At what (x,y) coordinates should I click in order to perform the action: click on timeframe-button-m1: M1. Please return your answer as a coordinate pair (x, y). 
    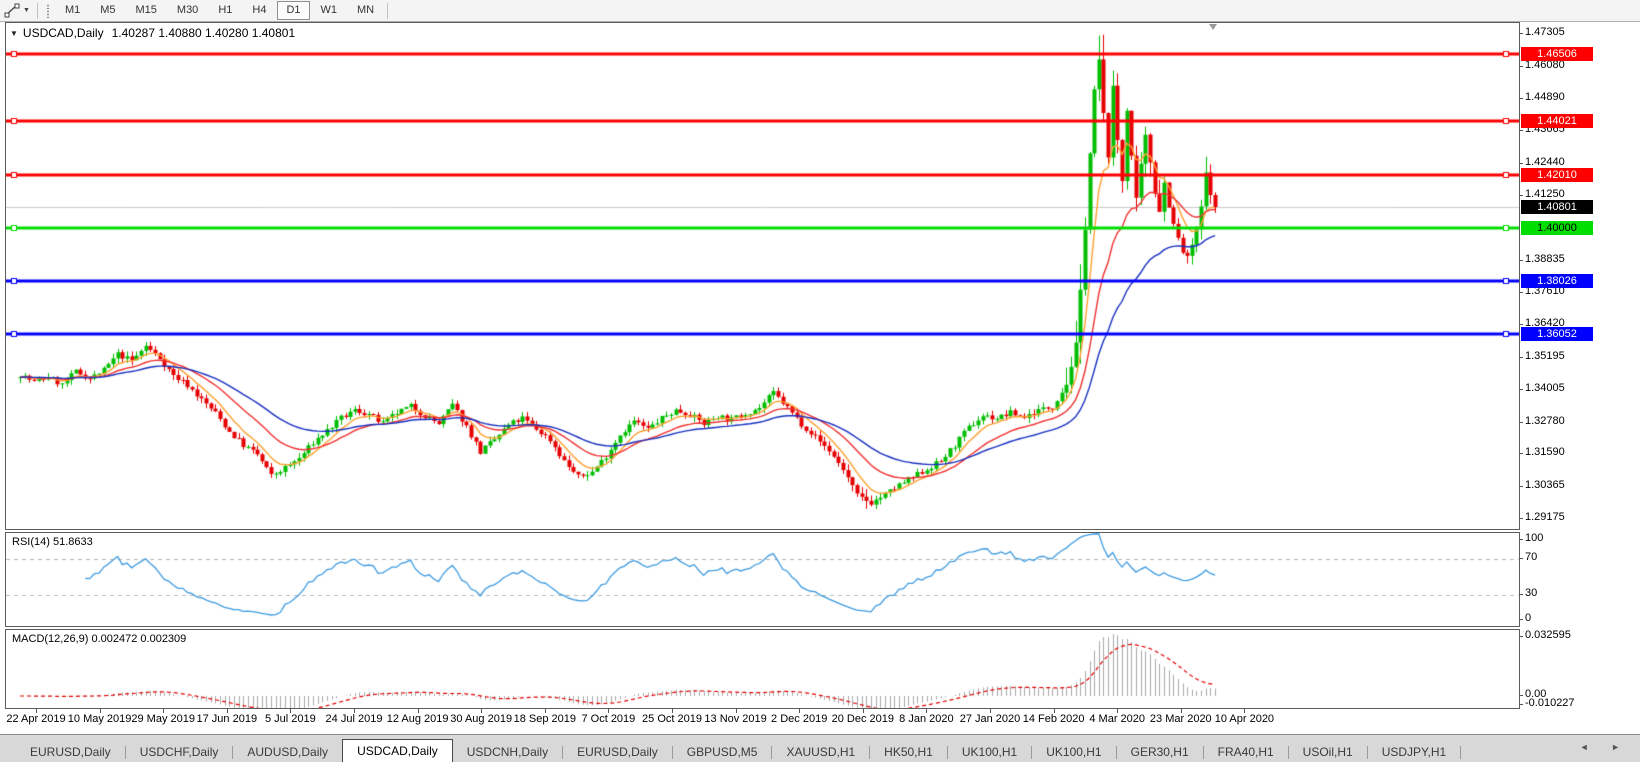
    Looking at the image, I should click on (72, 10).